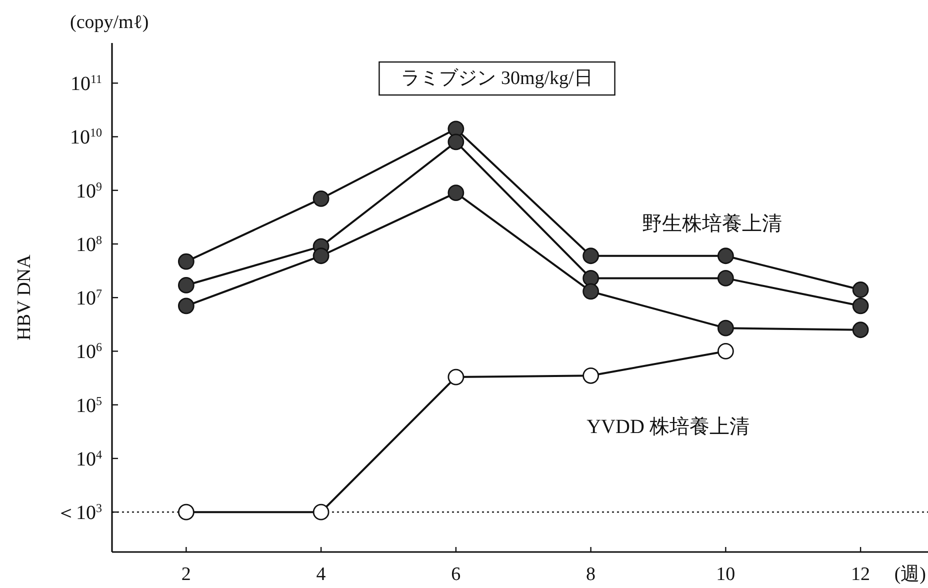 The image size is (928, 588). What do you see at coordinates (910, 574) in the screenshot?
I see `x-axis-title: (週)` at bounding box center [910, 574].